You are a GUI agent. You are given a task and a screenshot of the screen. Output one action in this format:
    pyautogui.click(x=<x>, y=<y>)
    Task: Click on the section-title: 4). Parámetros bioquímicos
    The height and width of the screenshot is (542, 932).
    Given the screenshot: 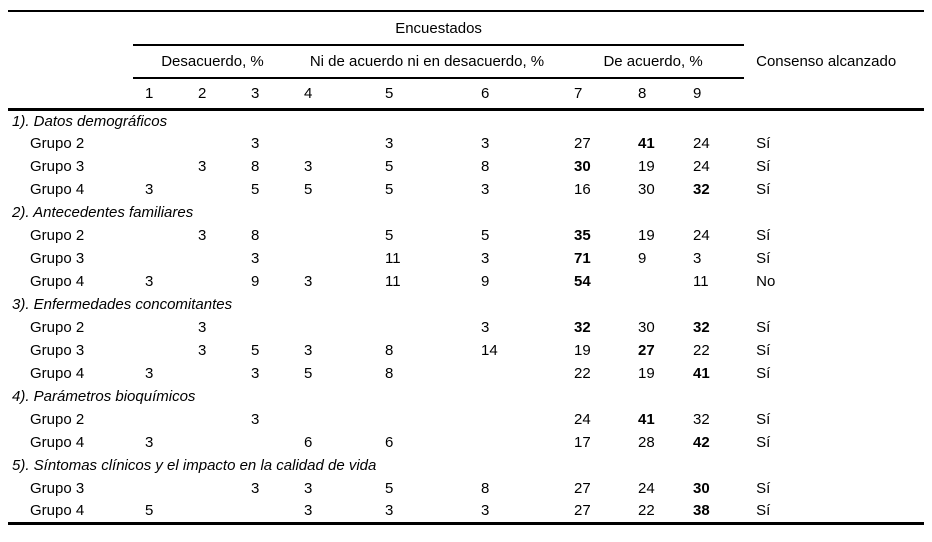 What is the action you would take?
    pyautogui.click(x=104, y=396)
    